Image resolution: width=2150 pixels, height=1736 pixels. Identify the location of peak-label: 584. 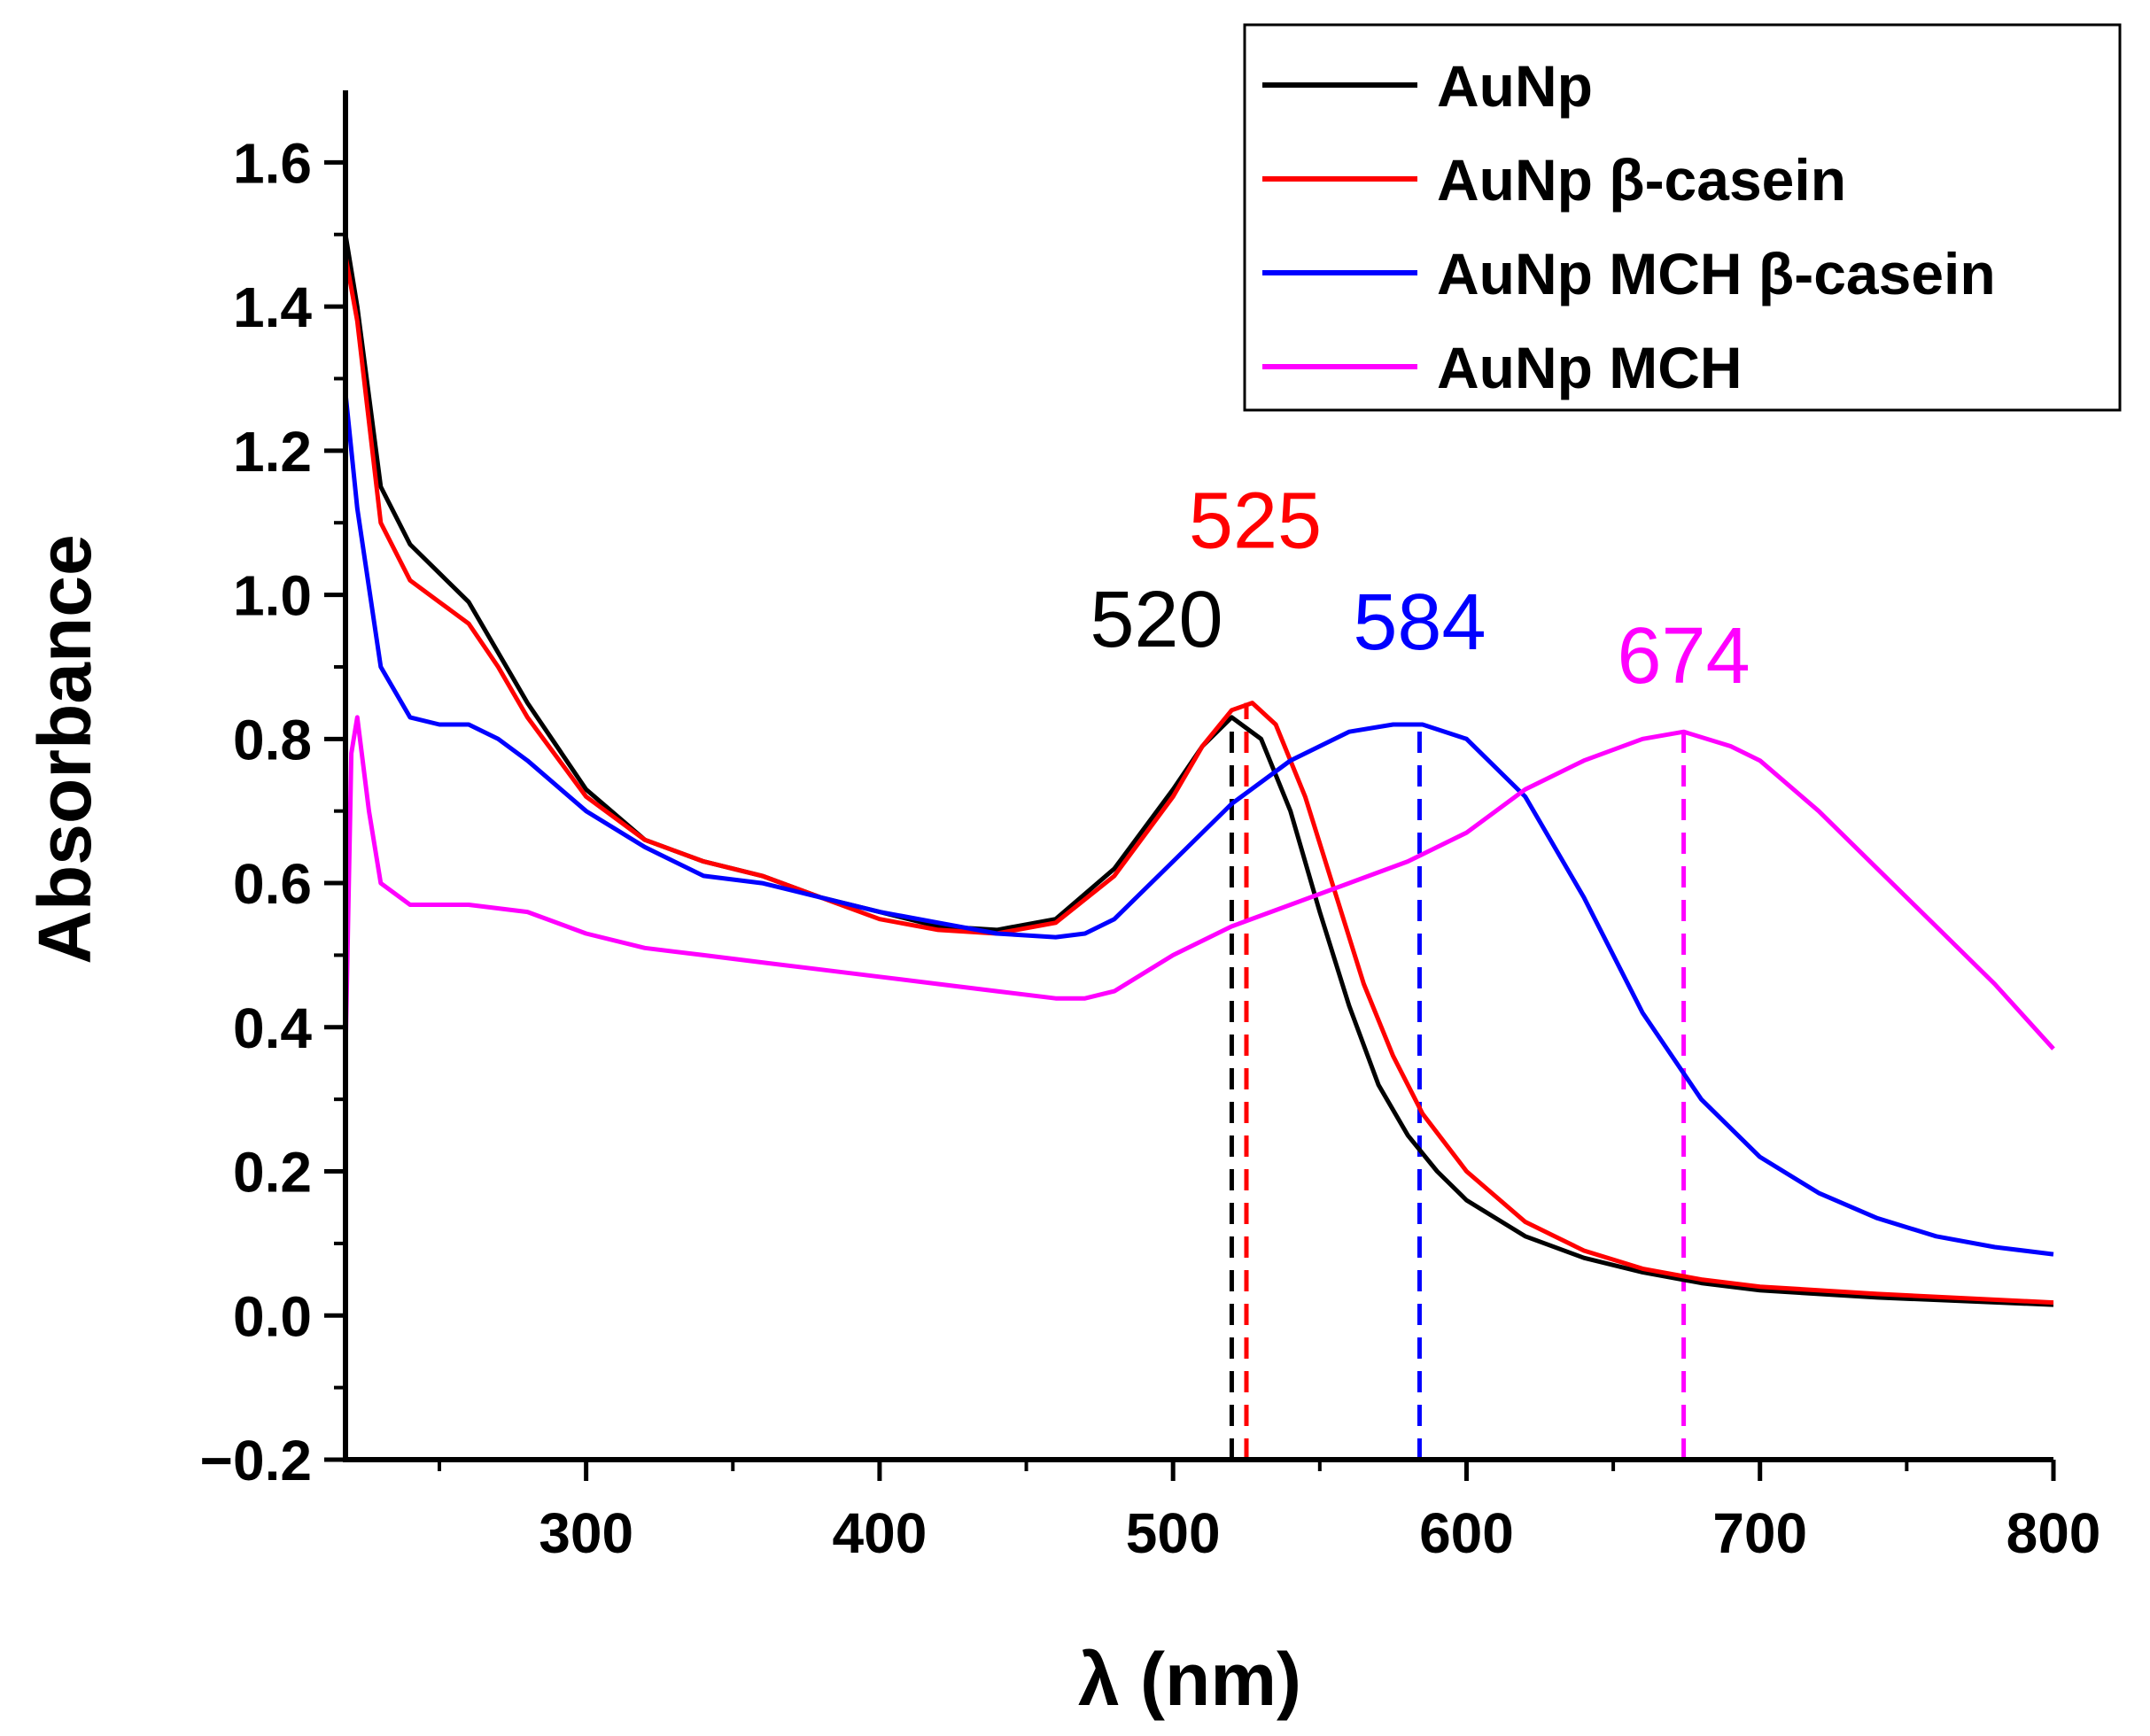
(1419, 622).